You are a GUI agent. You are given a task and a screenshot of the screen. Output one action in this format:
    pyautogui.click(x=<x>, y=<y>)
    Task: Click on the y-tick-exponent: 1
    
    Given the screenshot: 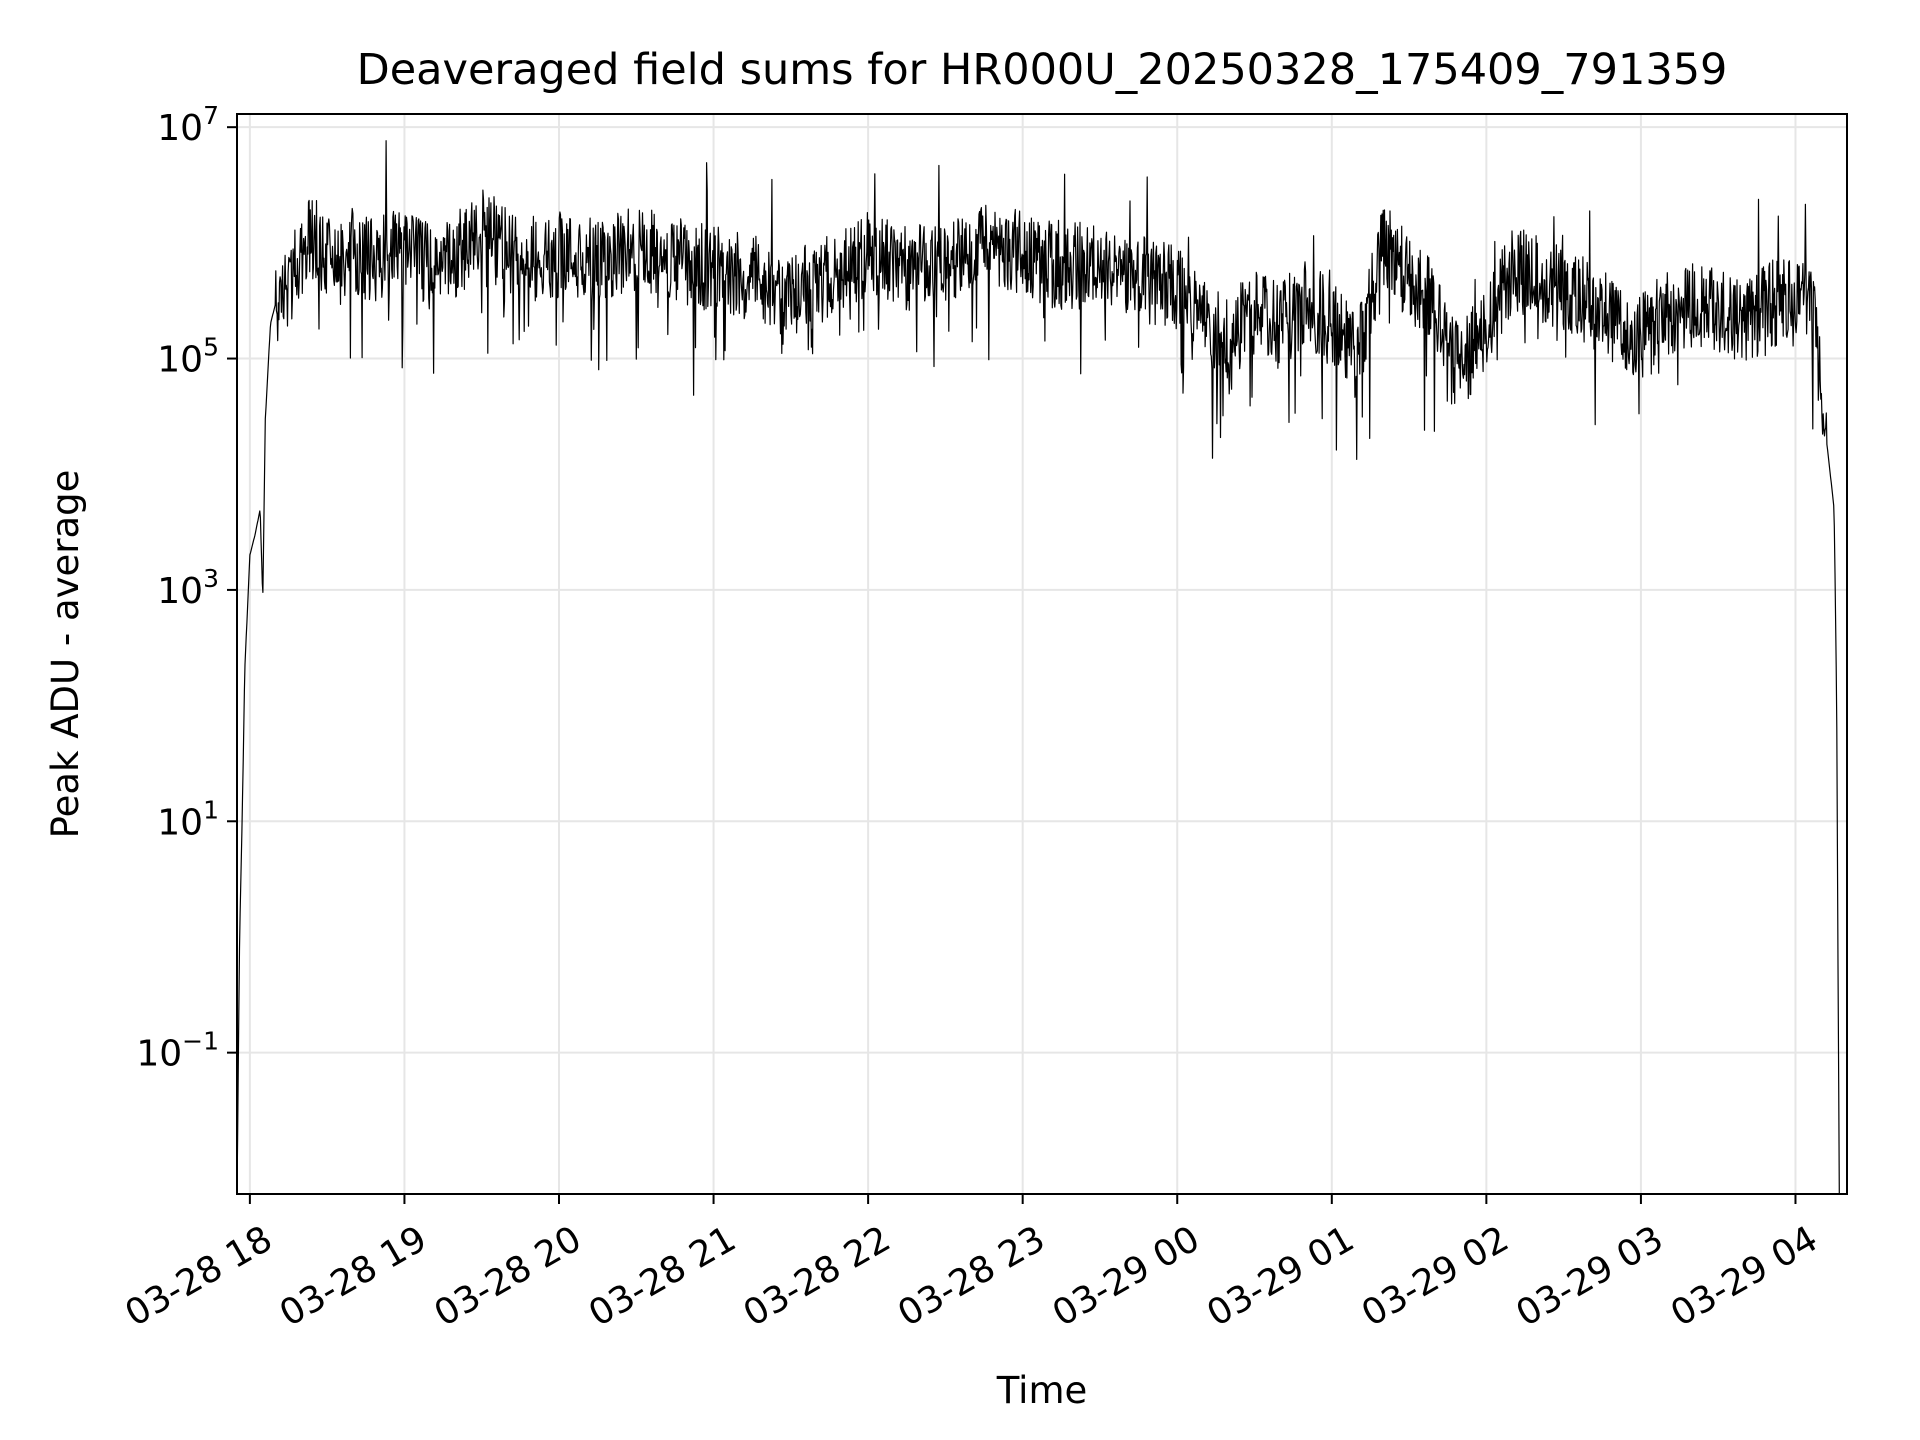 What is the action you would take?
    pyautogui.click(x=211, y=809)
    